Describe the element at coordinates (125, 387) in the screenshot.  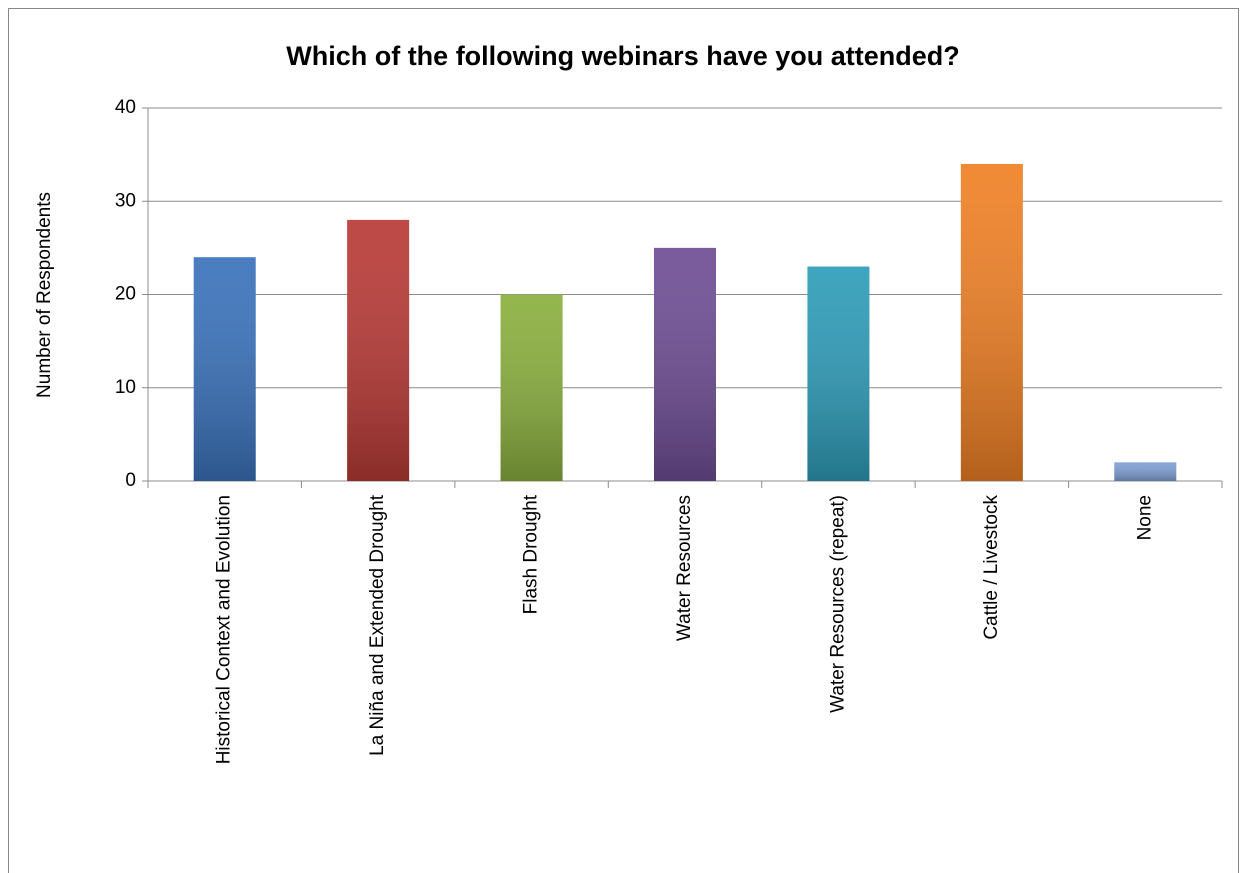
I see `y-tick-label: 10` at that location.